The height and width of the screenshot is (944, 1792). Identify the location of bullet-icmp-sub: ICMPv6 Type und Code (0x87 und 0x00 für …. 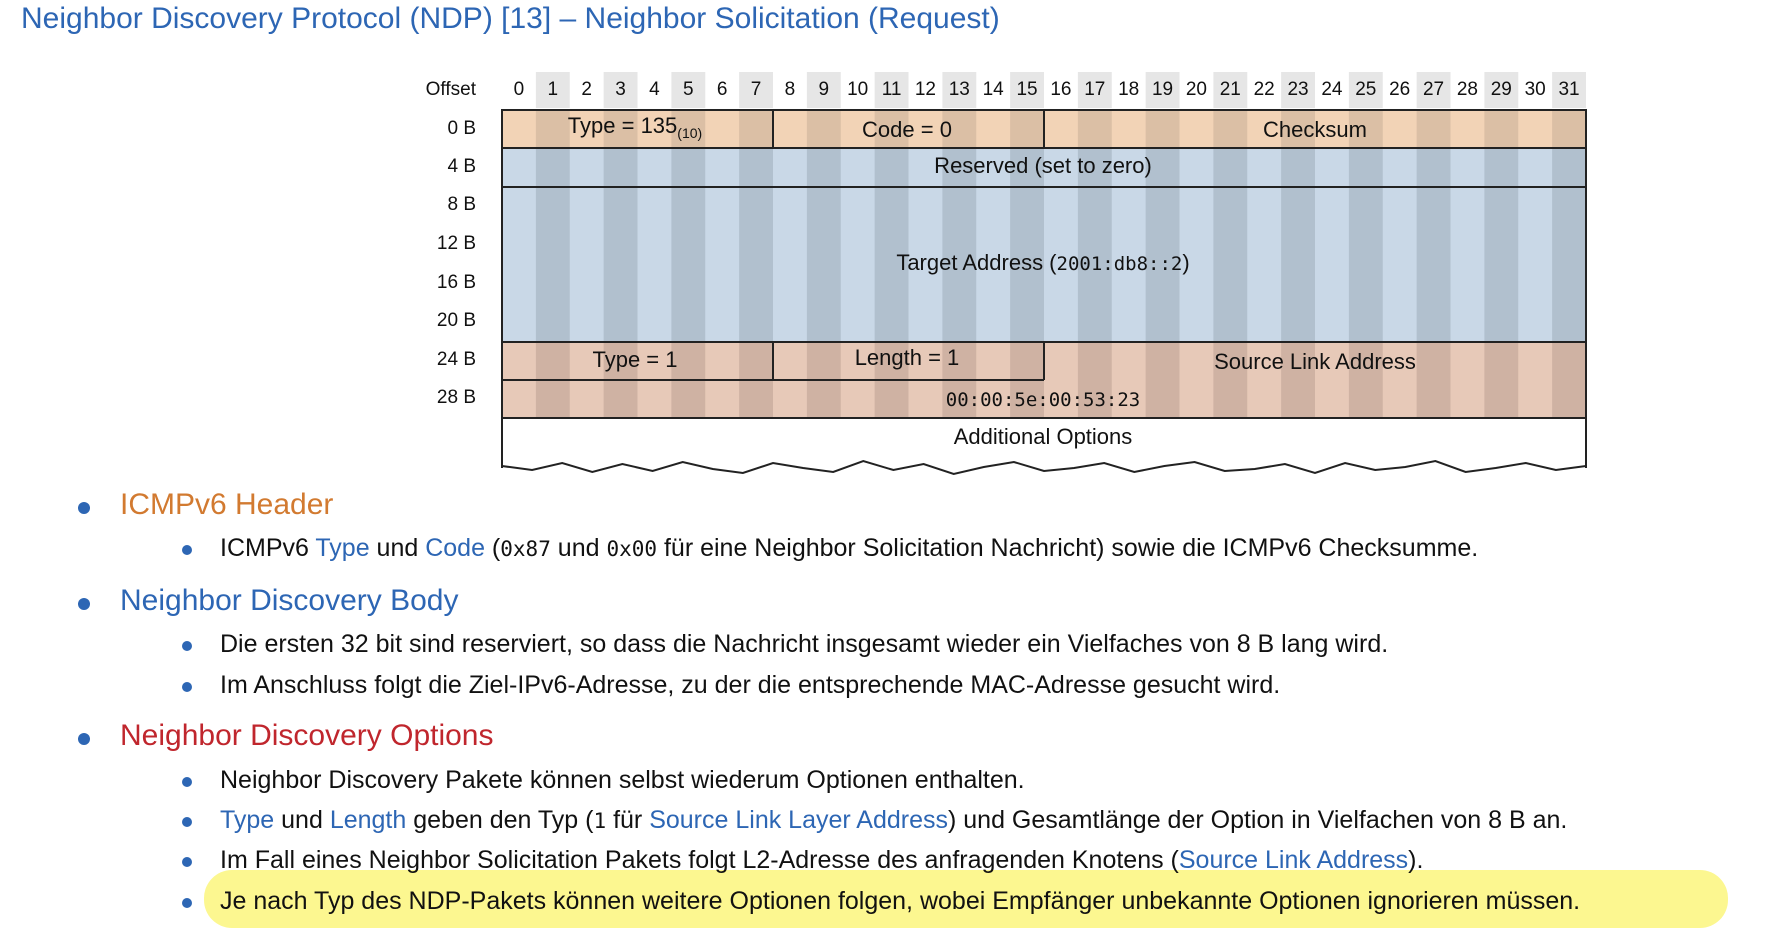
(830, 548).